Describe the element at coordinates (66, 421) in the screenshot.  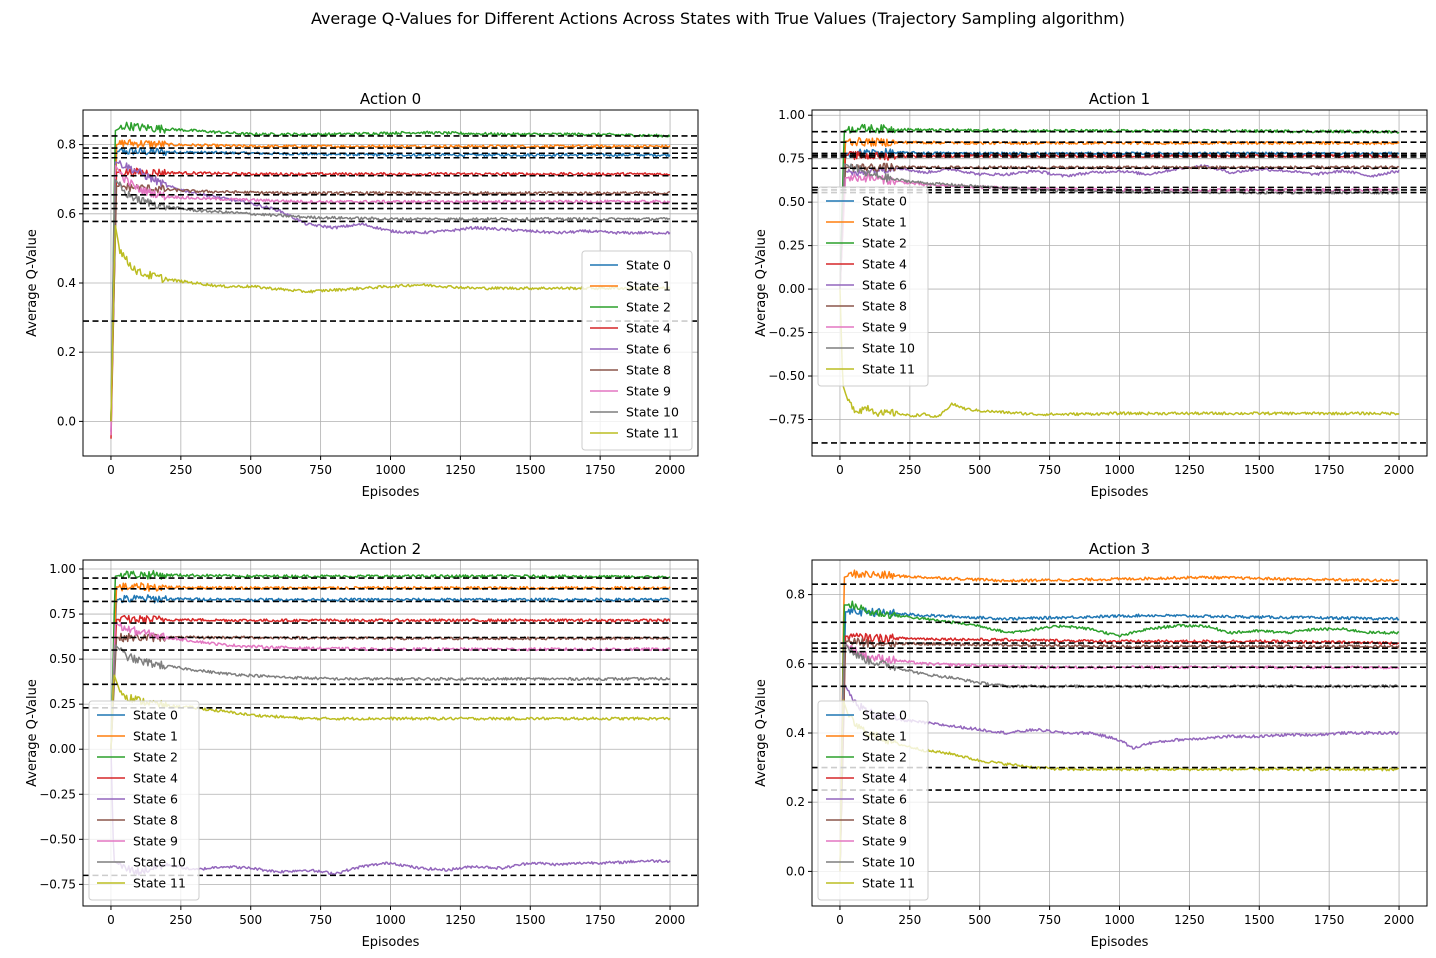
I see `y-tick-label: 0.0` at that location.